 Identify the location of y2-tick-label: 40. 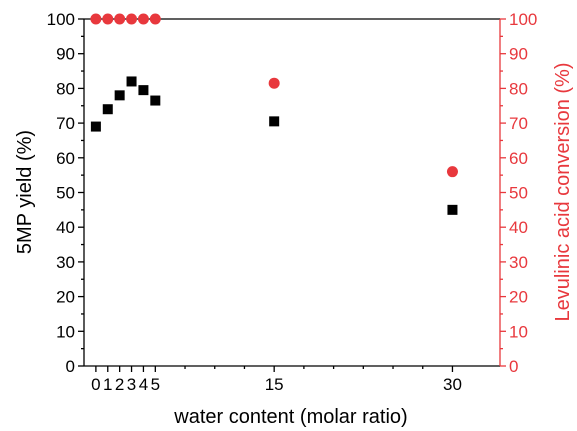
(518, 227).